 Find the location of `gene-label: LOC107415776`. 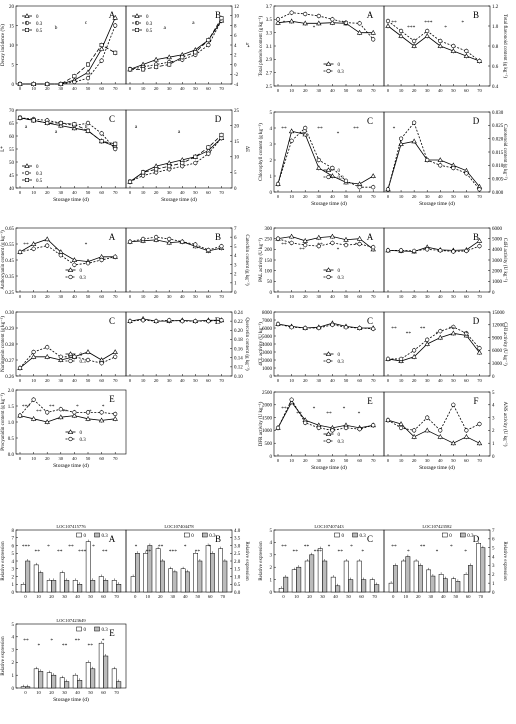

gene-label: LOC107415776 is located at coordinates (71, 526).